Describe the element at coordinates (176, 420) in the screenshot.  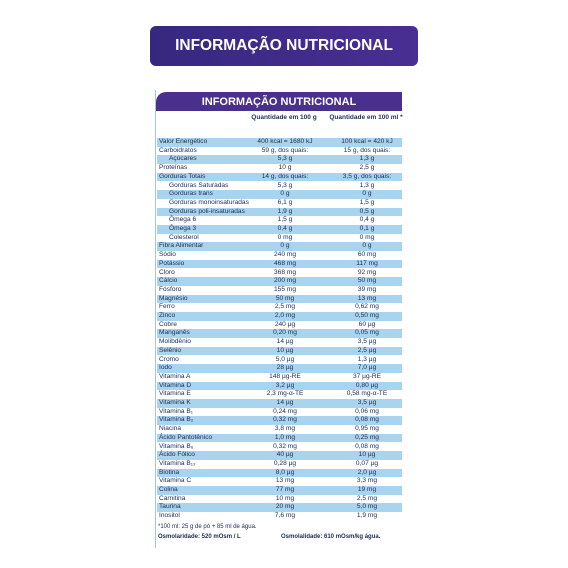
I see `nutrient-name: Vitamina B₂` at that location.